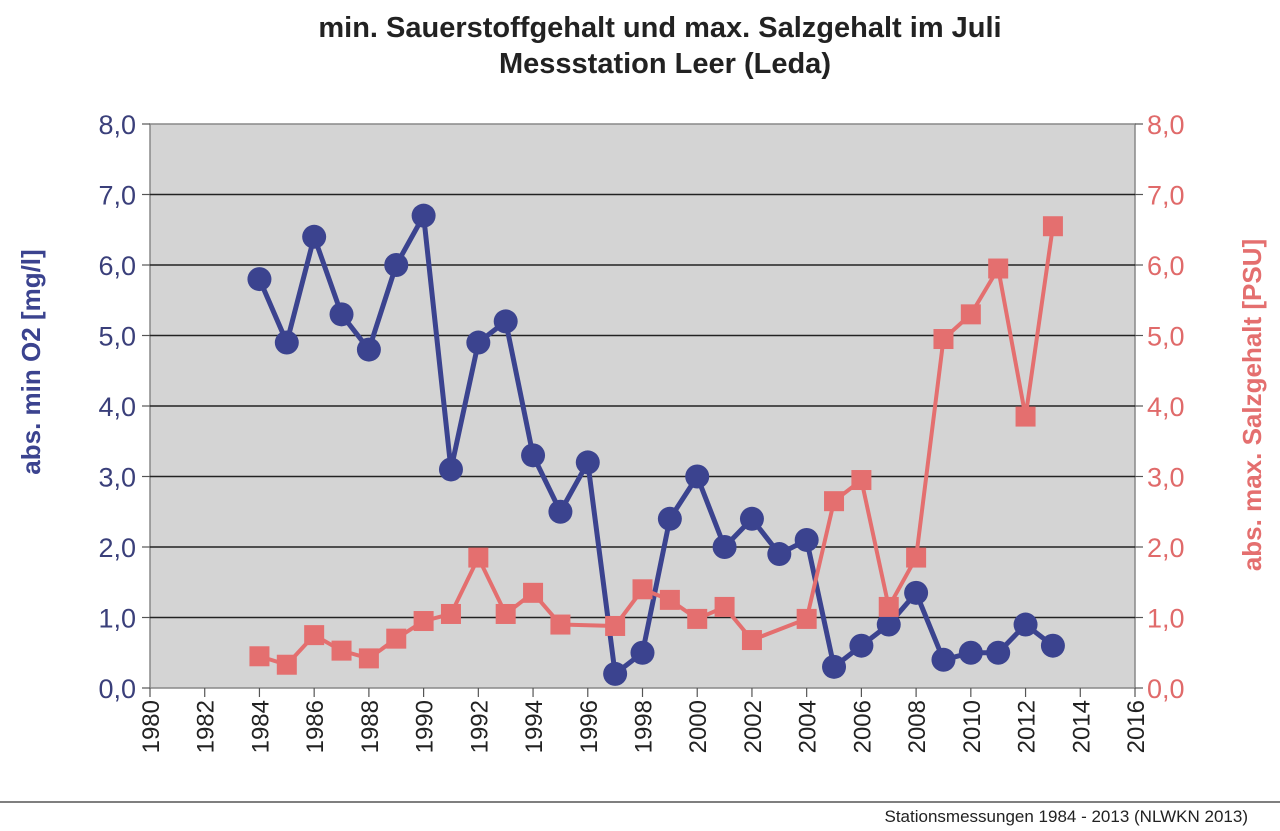  Describe the element at coordinates (117, 619) in the screenshot. I see `y-left-tick-label: 1,0` at that location.